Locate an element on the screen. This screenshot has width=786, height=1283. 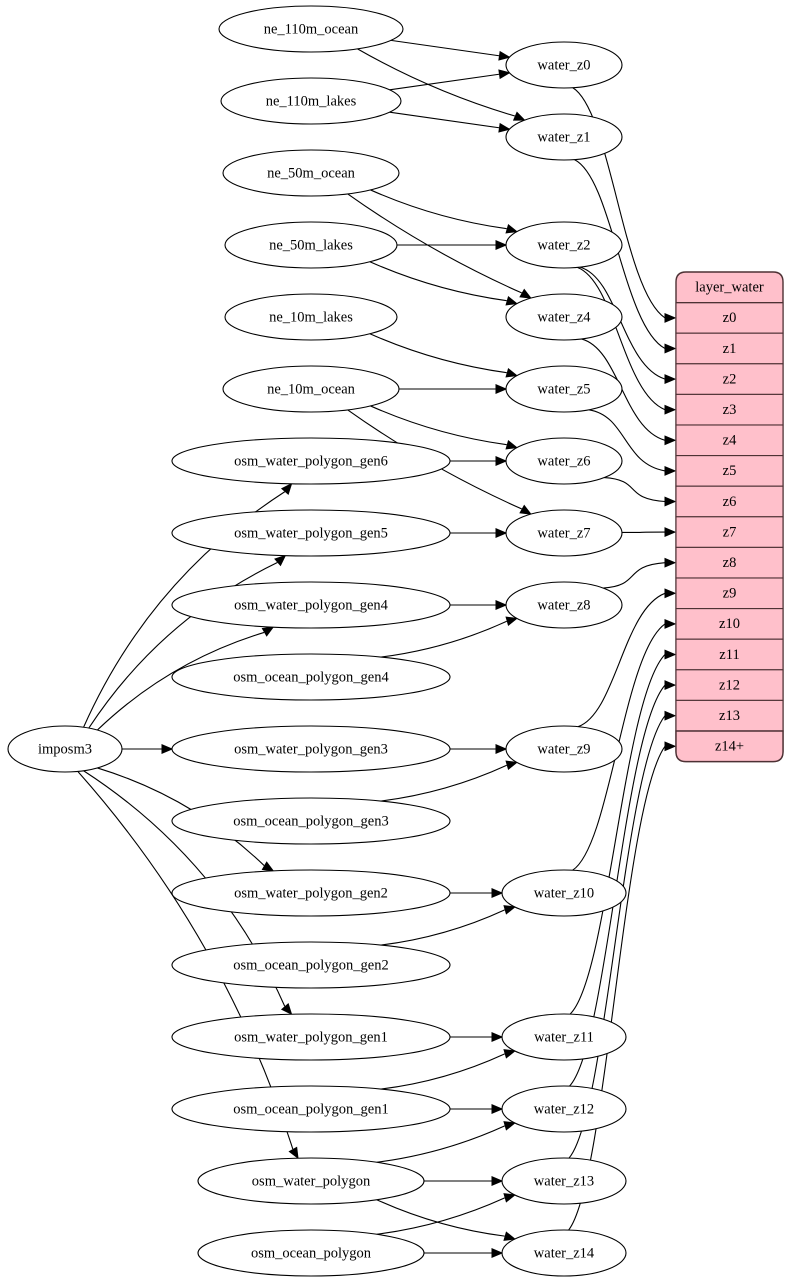
node-shape-osm_ocean_polygon_gen3 is located at coordinates (311, 821).